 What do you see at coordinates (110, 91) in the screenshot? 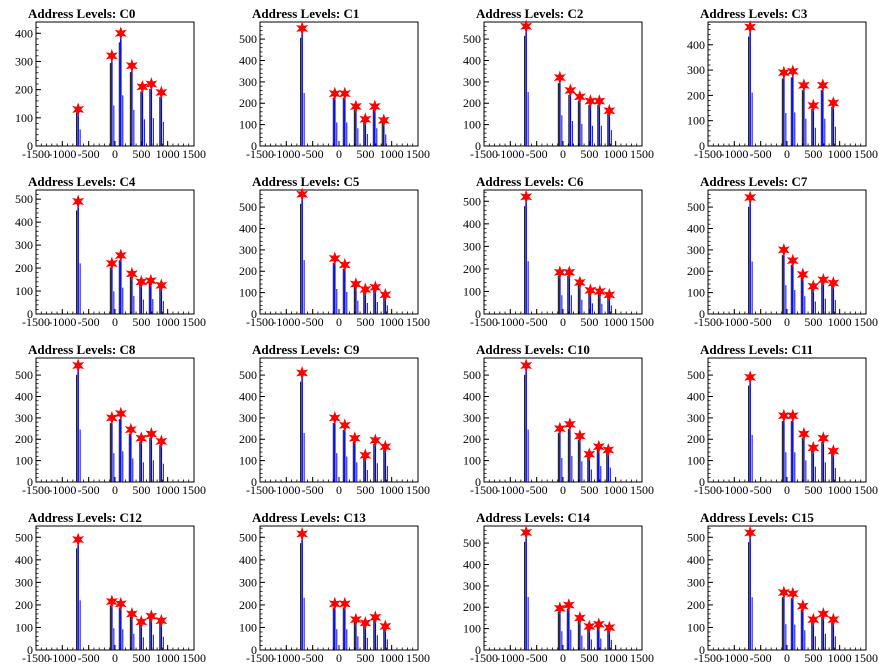
I see `histogram-svg: 0 100 200 300 400 -1500-1000 -500 0 500 1000 1500` at bounding box center [110, 91].